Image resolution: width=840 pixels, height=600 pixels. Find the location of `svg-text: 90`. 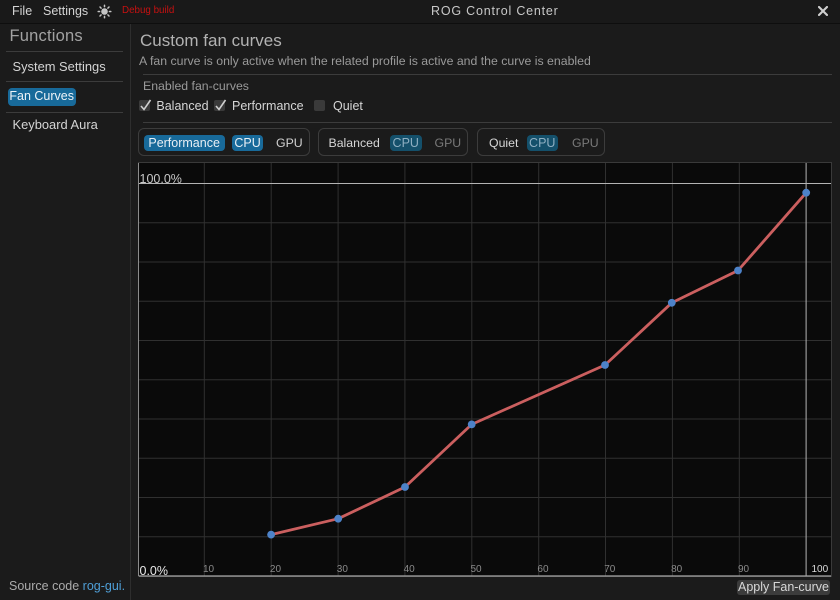

svg-text: 90 is located at coordinates (744, 569).